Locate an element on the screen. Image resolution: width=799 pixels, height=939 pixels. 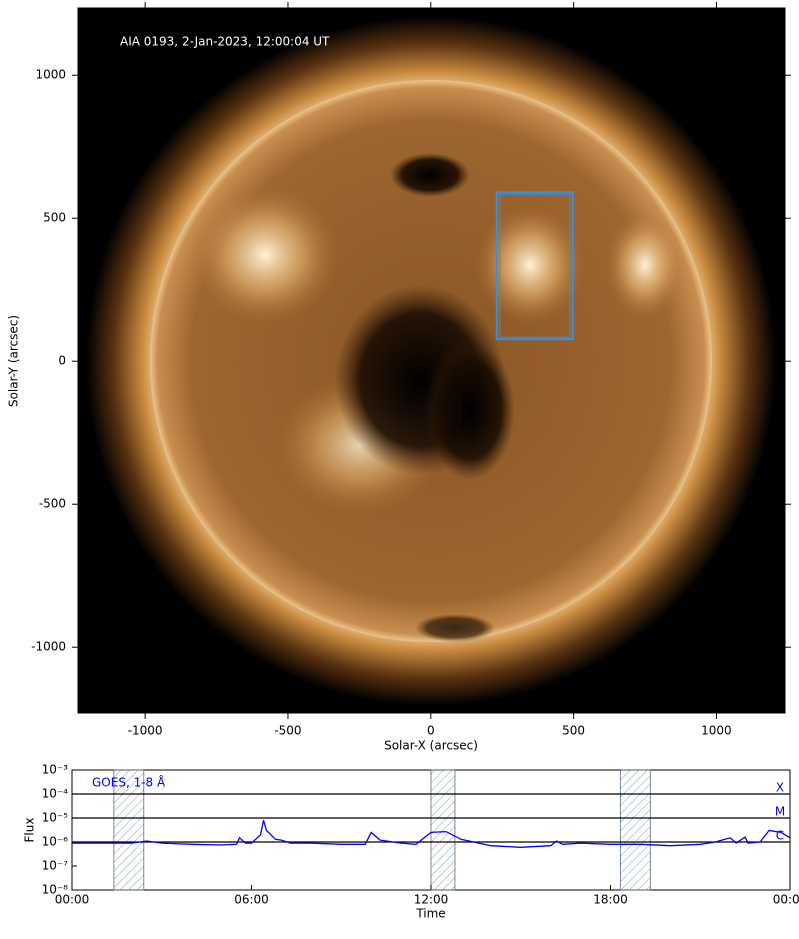
y-tick-label: 10⁻³ is located at coordinates (55, 770).